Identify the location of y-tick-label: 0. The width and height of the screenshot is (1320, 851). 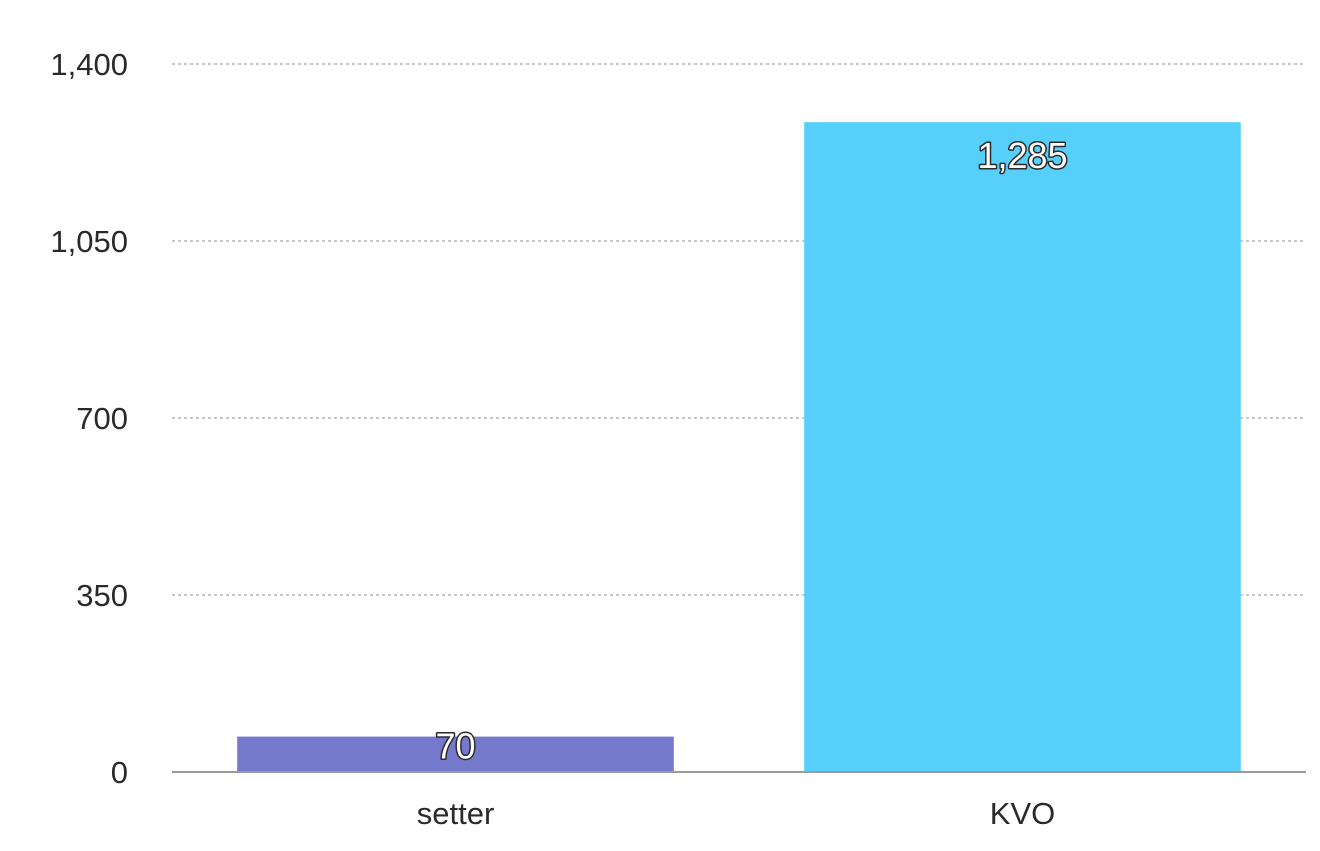
(119, 772).